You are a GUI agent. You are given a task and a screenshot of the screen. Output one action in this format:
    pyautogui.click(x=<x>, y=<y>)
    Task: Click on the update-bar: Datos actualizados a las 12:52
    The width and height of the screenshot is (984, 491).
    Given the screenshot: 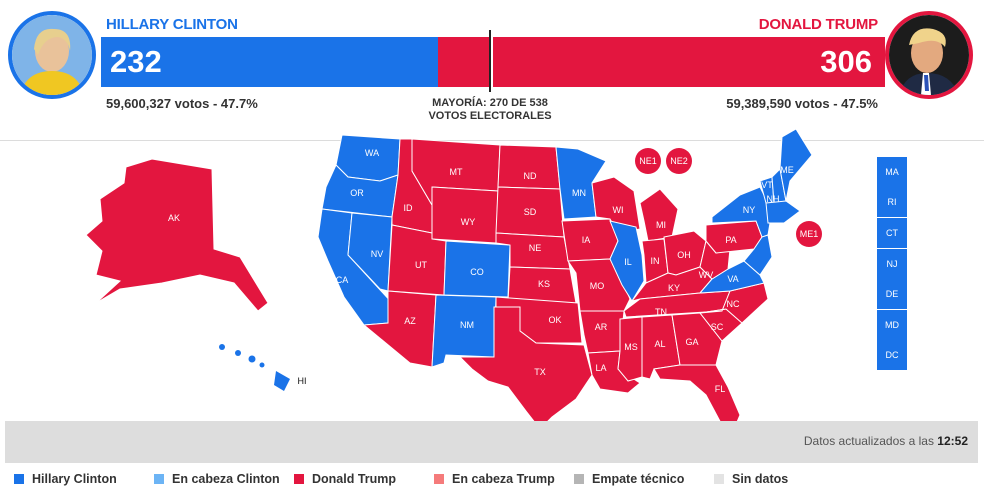 What is the action you would take?
    pyautogui.click(x=491, y=442)
    